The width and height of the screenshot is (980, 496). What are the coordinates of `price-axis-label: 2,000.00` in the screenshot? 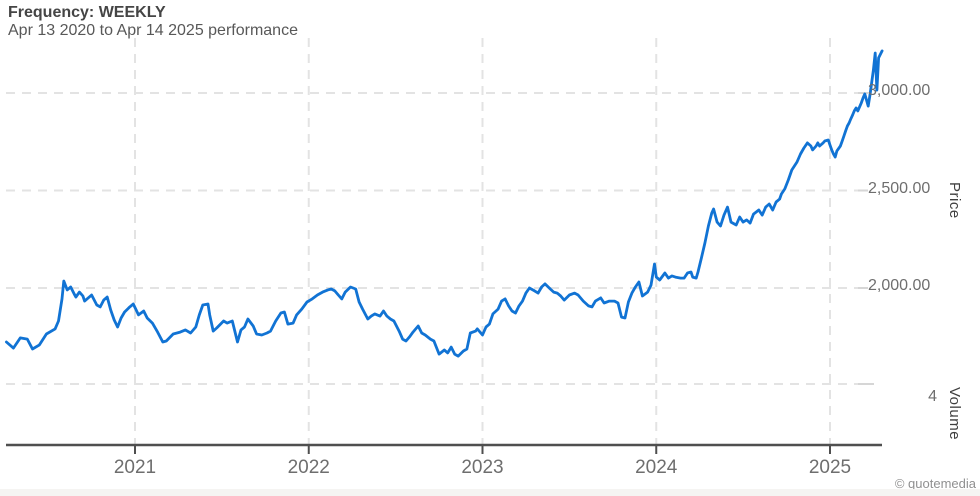 It's located at (899, 285).